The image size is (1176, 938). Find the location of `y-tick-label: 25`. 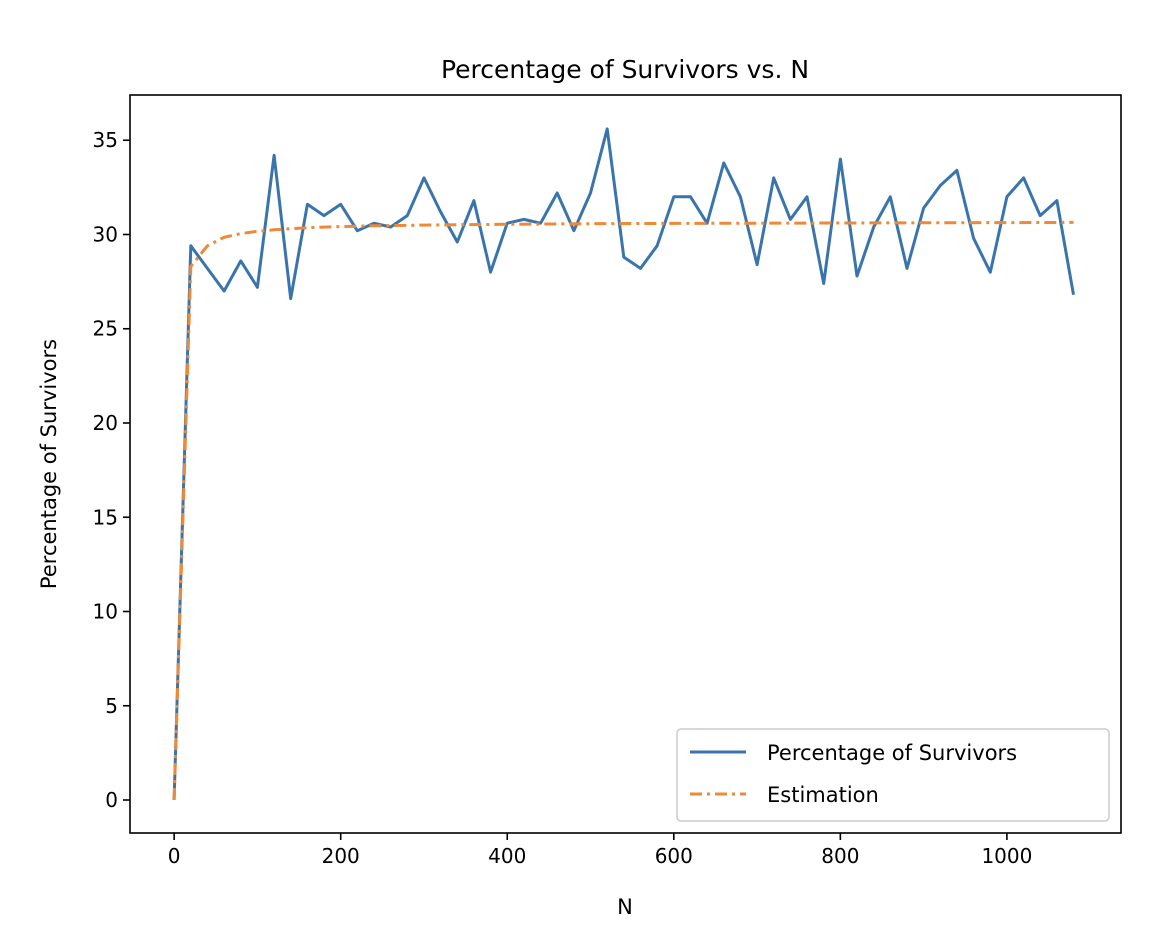

y-tick-label: 25 is located at coordinates (105, 329).